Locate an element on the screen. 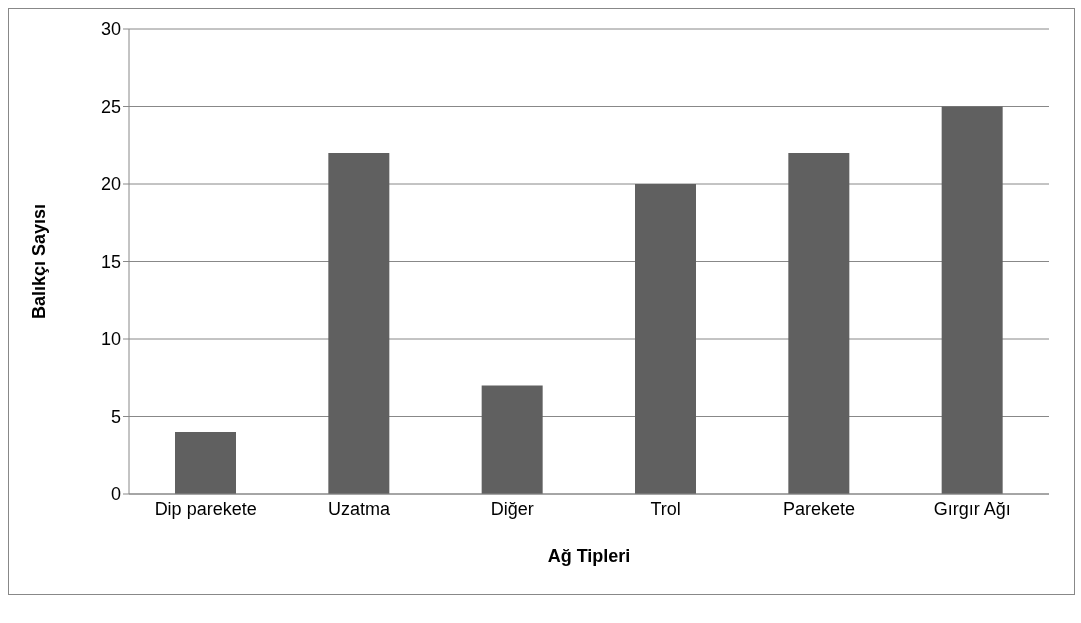  x-tick-label: Trol is located at coordinates (665, 508).